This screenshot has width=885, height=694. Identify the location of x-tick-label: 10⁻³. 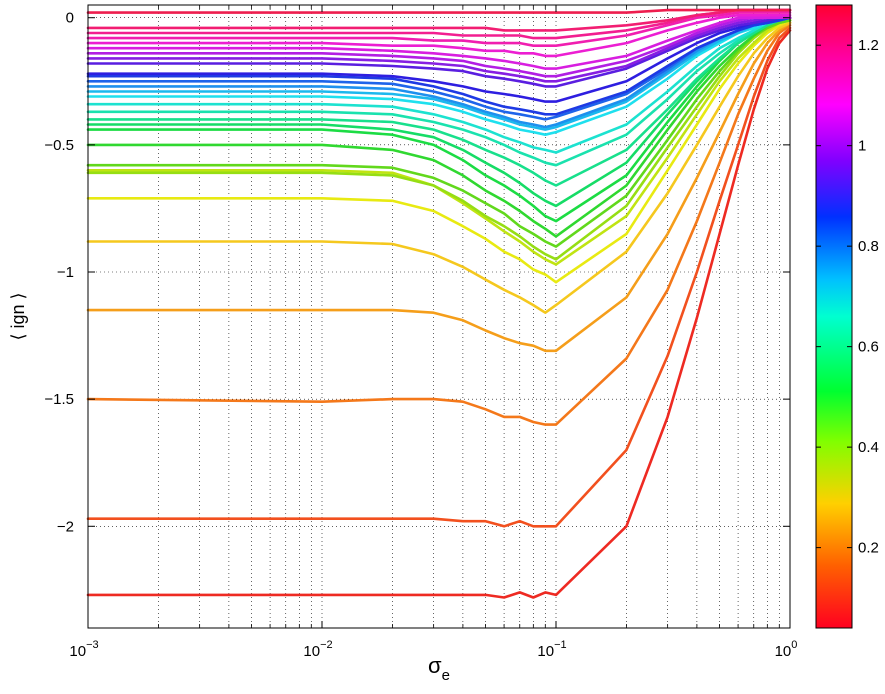
(83, 649).